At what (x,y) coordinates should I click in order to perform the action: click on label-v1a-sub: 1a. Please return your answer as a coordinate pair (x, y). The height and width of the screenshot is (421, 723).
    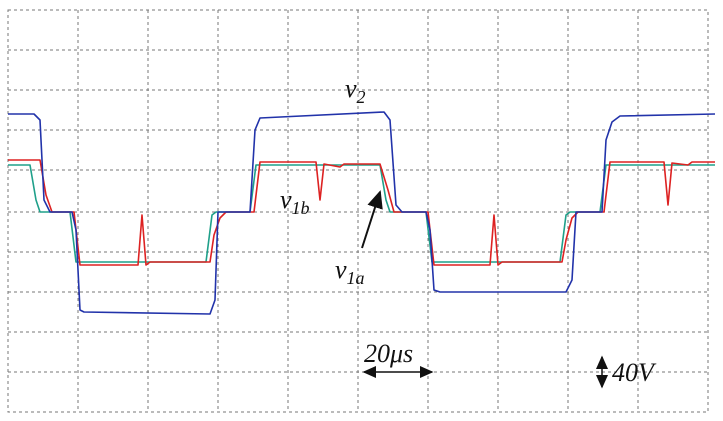
    Looking at the image, I should click on (356, 278).